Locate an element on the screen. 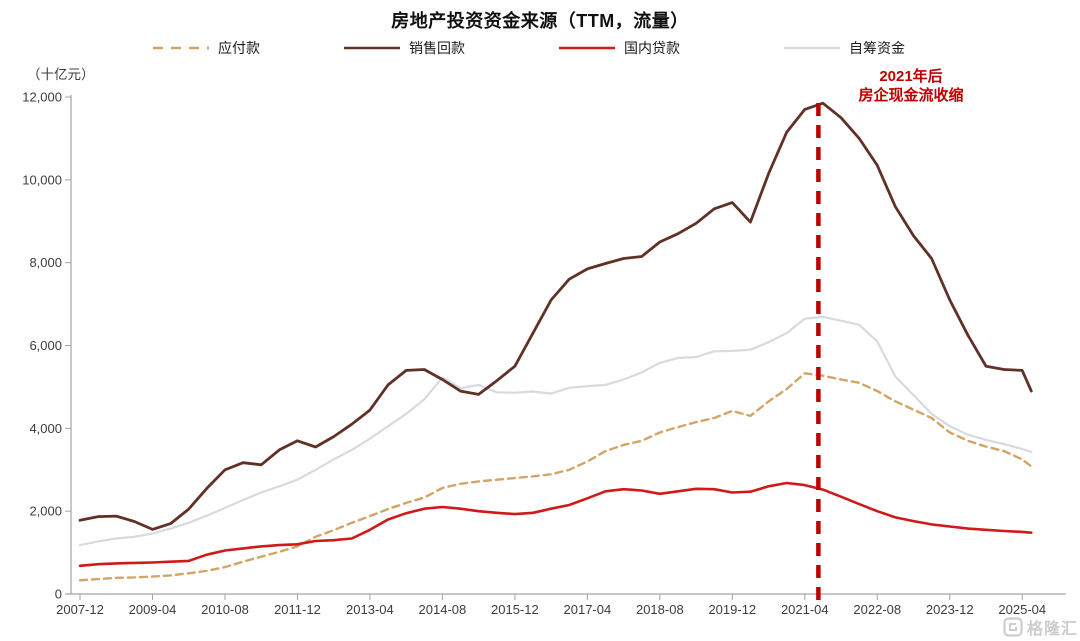  legend-item-payables: 应付款 is located at coordinates (206, 48).